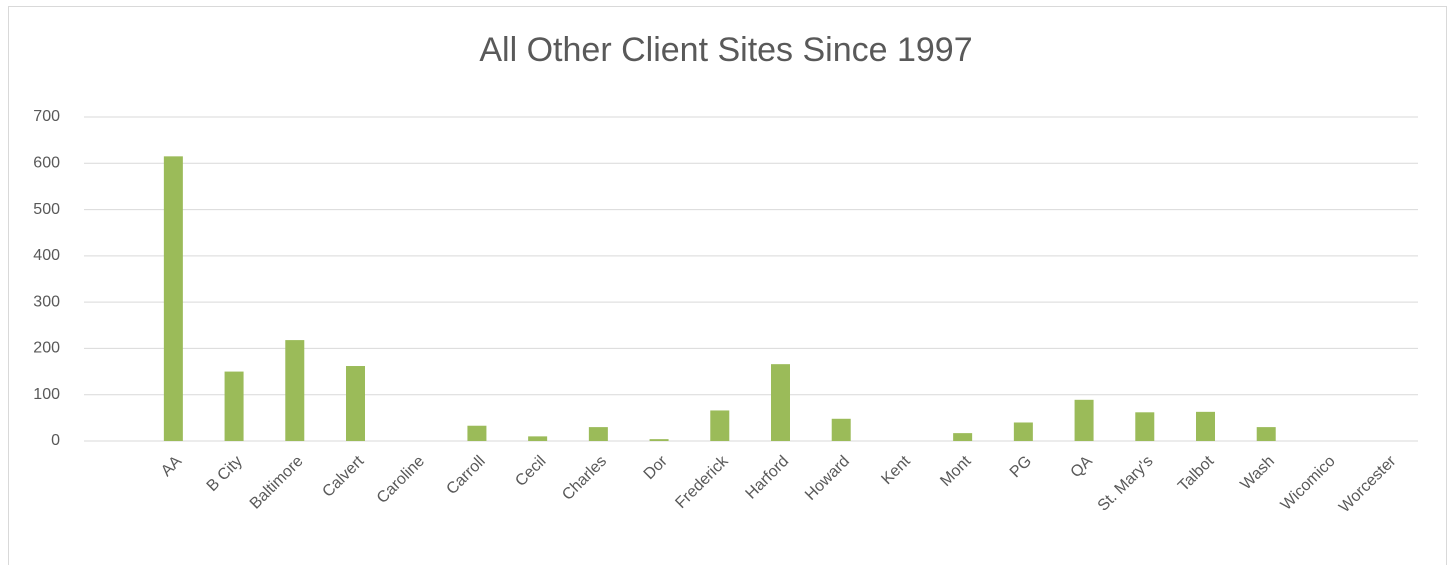 The image size is (1453, 565). What do you see at coordinates (1021, 467) in the screenshot?
I see `x-tick-label: PG` at bounding box center [1021, 467].